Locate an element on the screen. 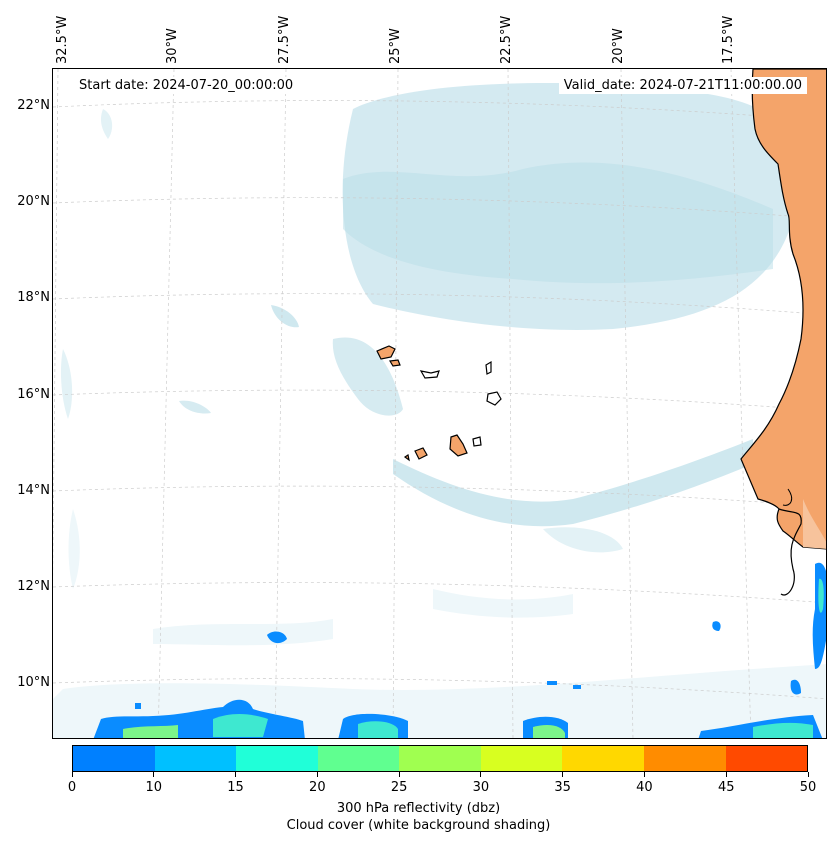 This screenshot has height=843, width=837. lon-label-22-5w: 22.5°W is located at coordinates (506, 39).